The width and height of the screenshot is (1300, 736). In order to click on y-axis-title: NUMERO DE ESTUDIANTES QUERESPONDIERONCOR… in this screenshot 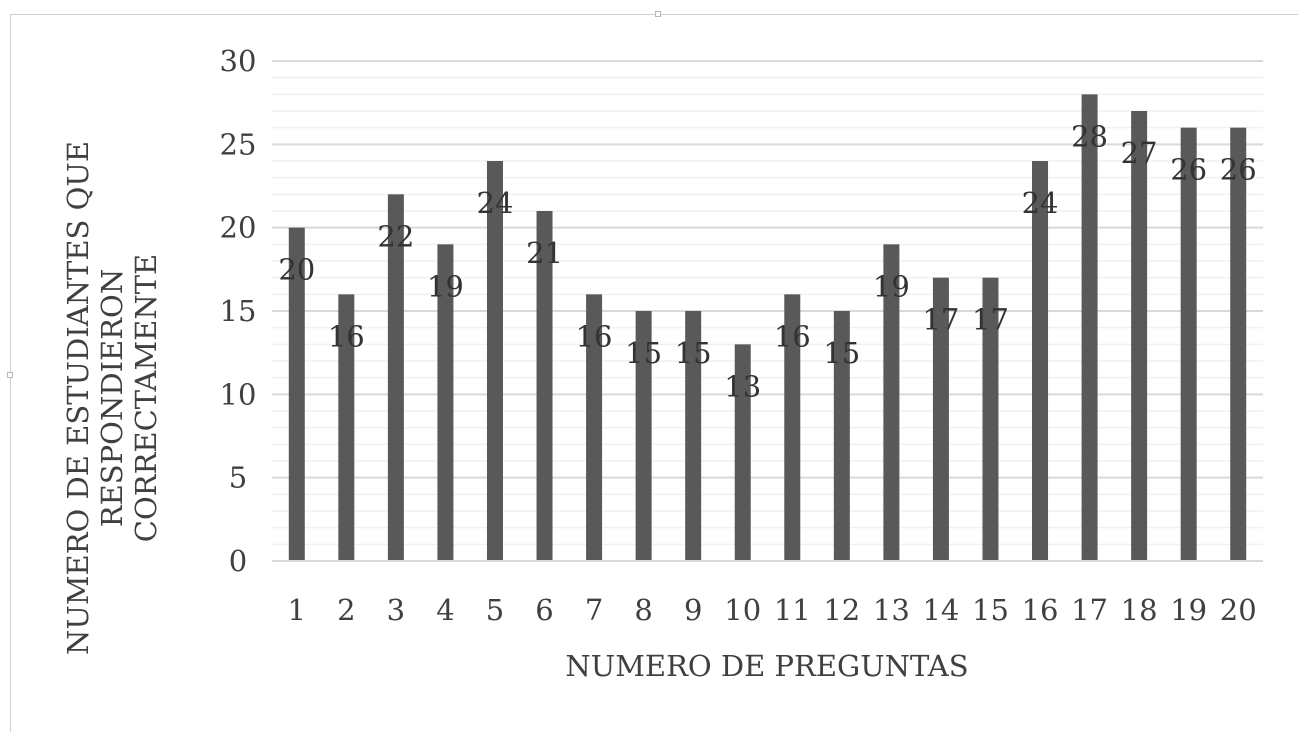, I will do `click(112, 398)`.